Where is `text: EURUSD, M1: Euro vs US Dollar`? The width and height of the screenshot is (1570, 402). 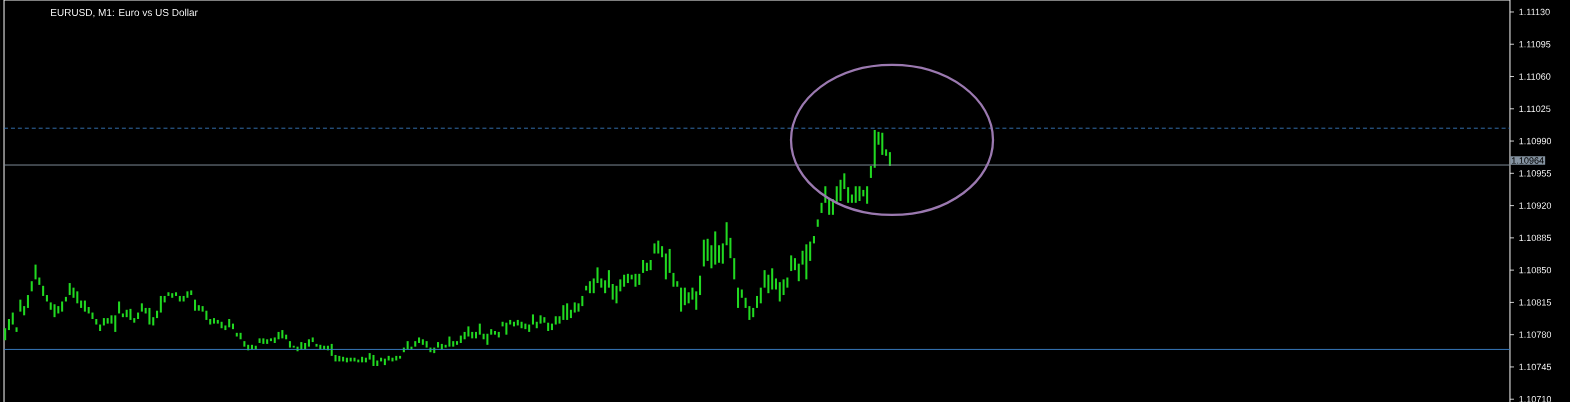 text: EURUSD, M1: Euro vs US Dollar is located at coordinates (124, 13).